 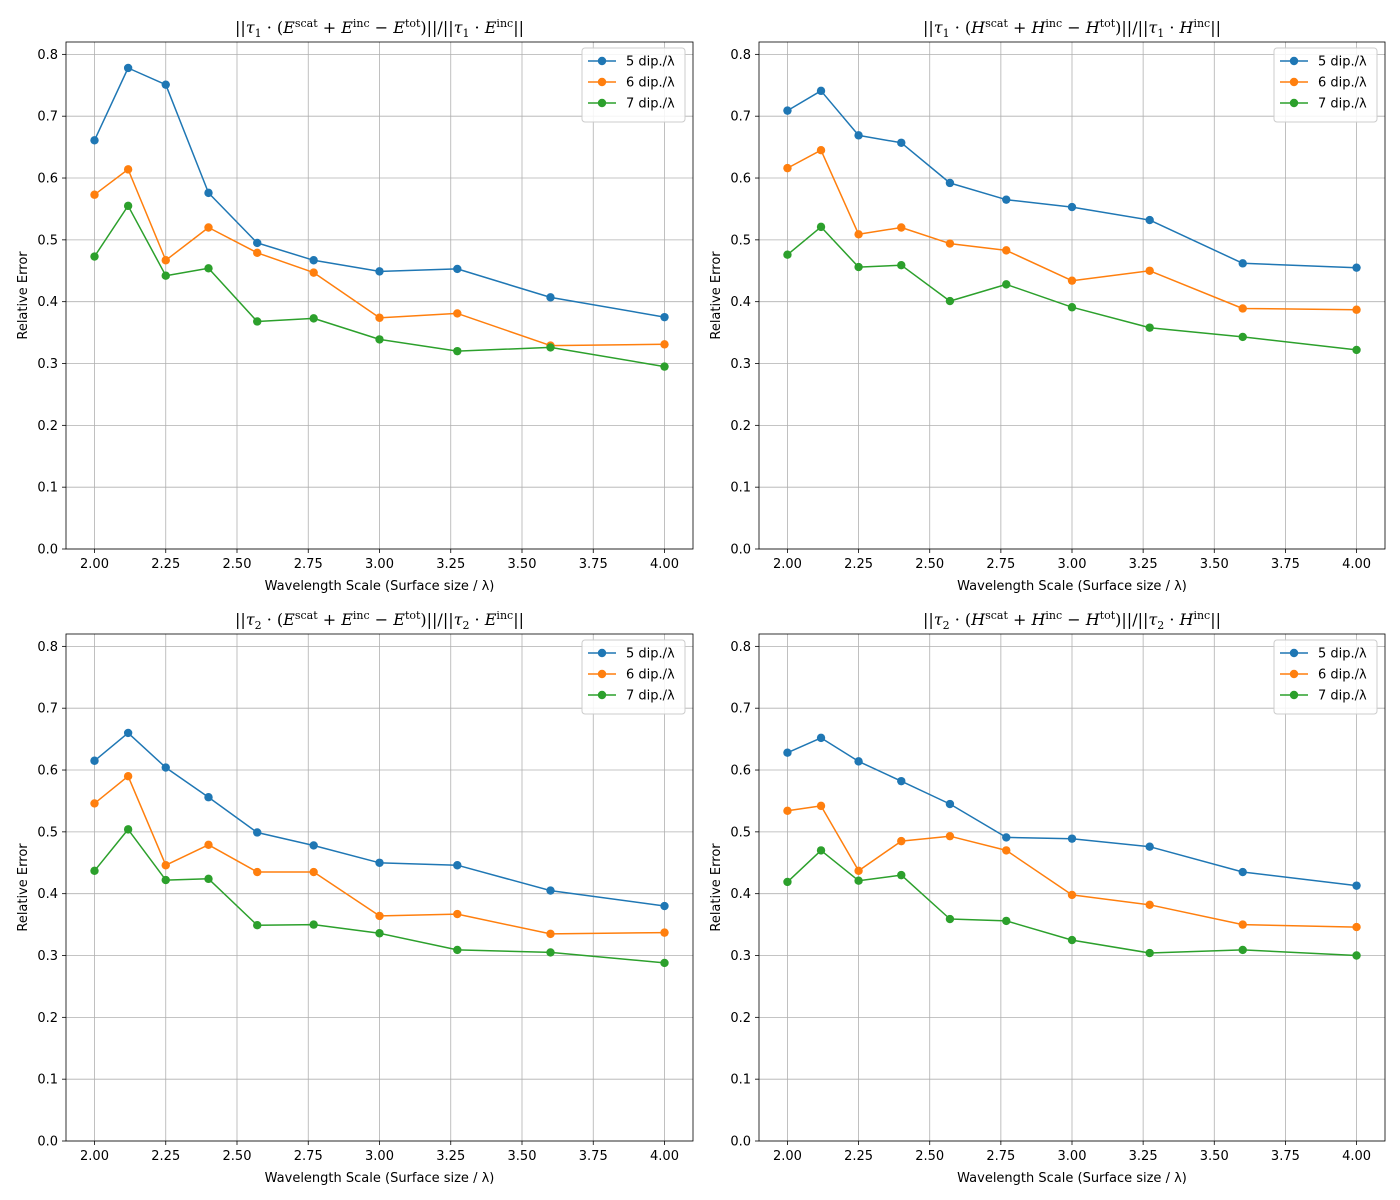 I want to click on legend-label: 6 dip./λ, so click(x=1342, y=675).